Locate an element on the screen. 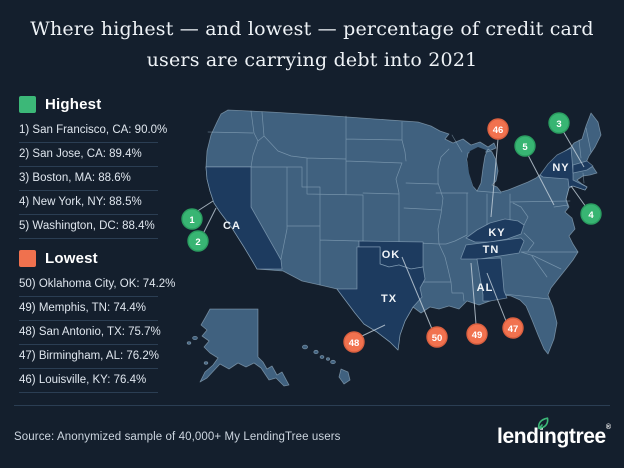  map-marker-4: 4 is located at coordinates (586, 205).